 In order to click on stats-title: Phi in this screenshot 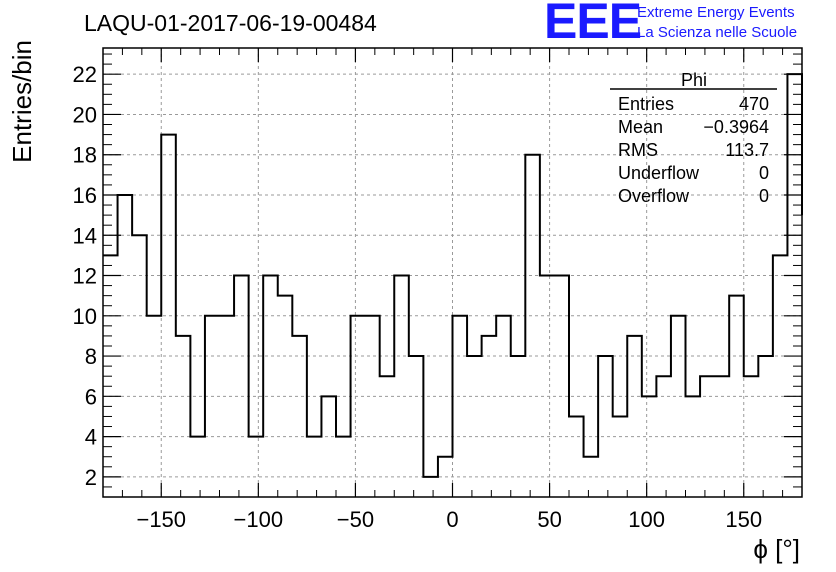, I will do `click(694, 80)`.